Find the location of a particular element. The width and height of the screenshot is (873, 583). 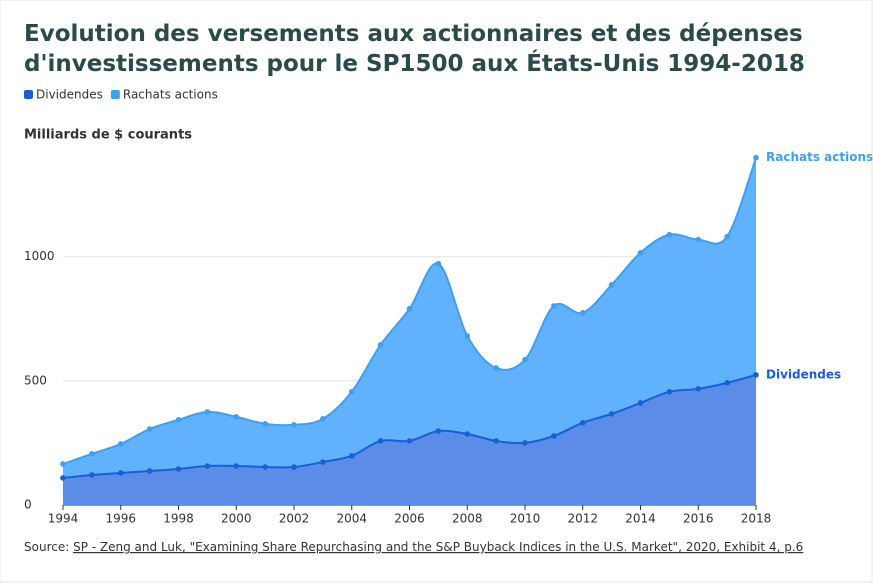

legend-label: Rachats actions is located at coordinates (170, 95).